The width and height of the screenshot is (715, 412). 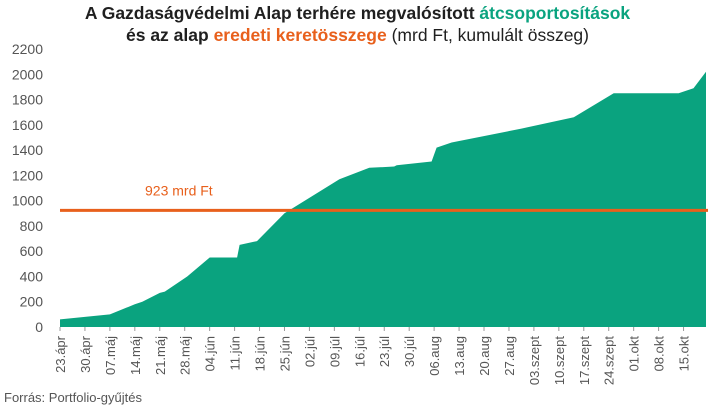 What do you see at coordinates (484, 356) in the screenshot?
I see `x-tick-label: 20.aug` at bounding box center [484, 356].